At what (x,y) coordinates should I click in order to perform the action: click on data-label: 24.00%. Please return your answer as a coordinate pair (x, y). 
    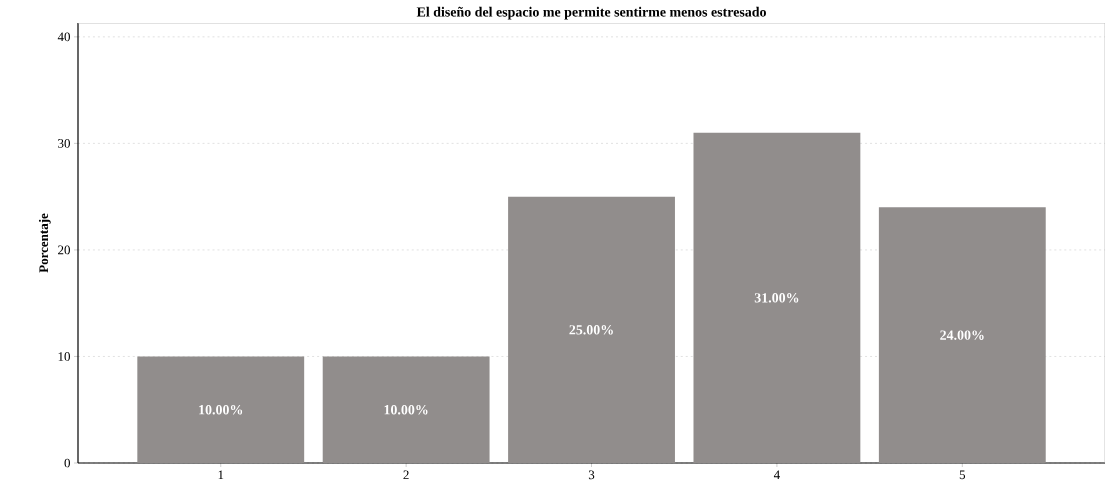
    Looking at the image, I should click on (962, 335).